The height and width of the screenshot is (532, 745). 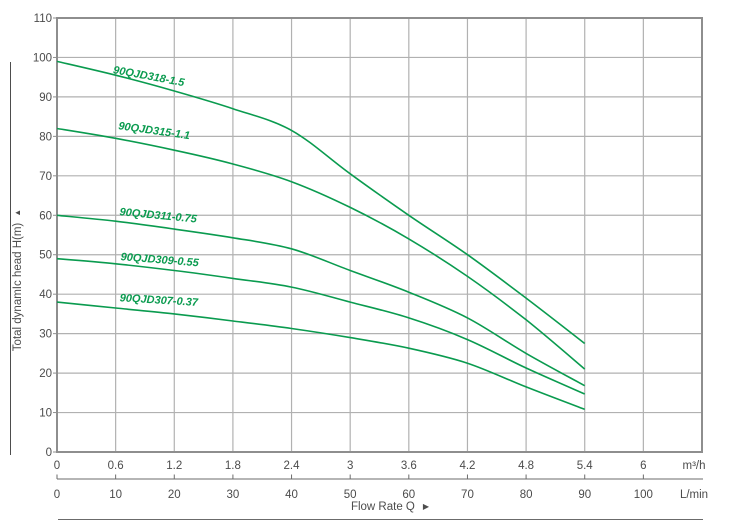 I want to click on x-axis-primary-tick-label: 4.8, so click(x=526, y=466).